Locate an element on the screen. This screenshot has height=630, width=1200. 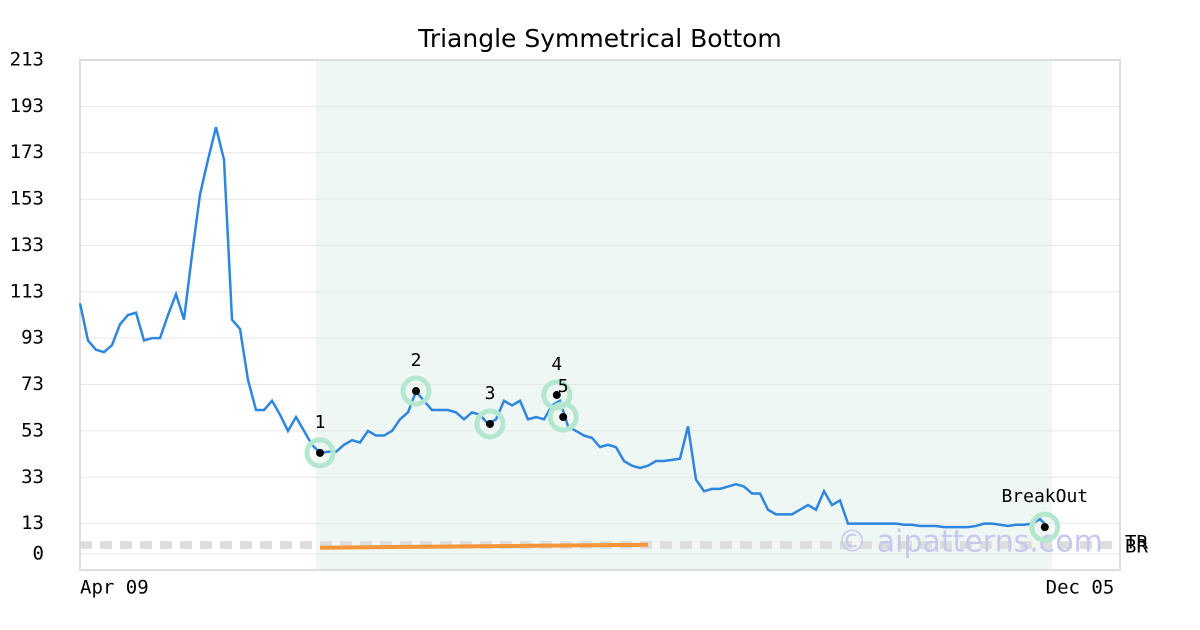
level-label: BR is located at coordinates (1136, 546).